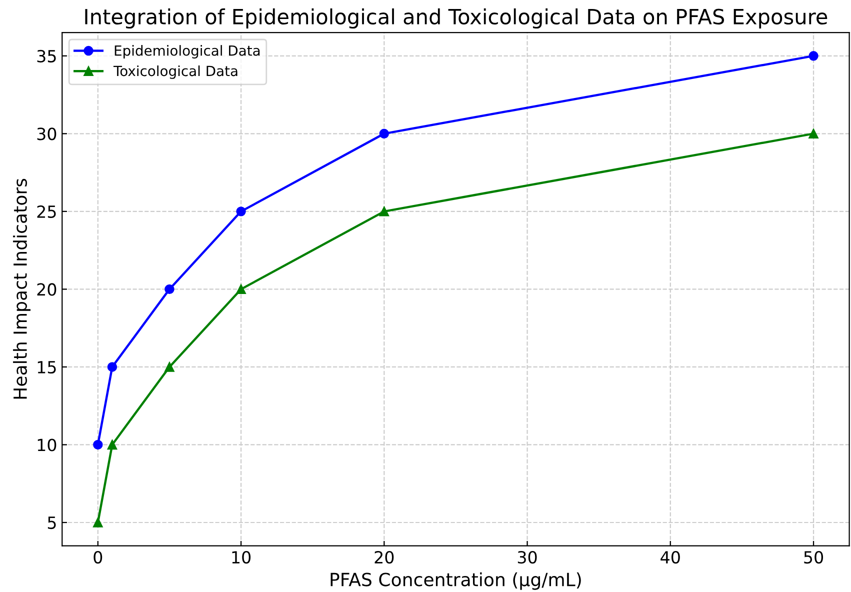  What do you see at coordinates (384, 557) in the screenshot?
I see `x-tick-label: 20` at bounding box center [384, 557].